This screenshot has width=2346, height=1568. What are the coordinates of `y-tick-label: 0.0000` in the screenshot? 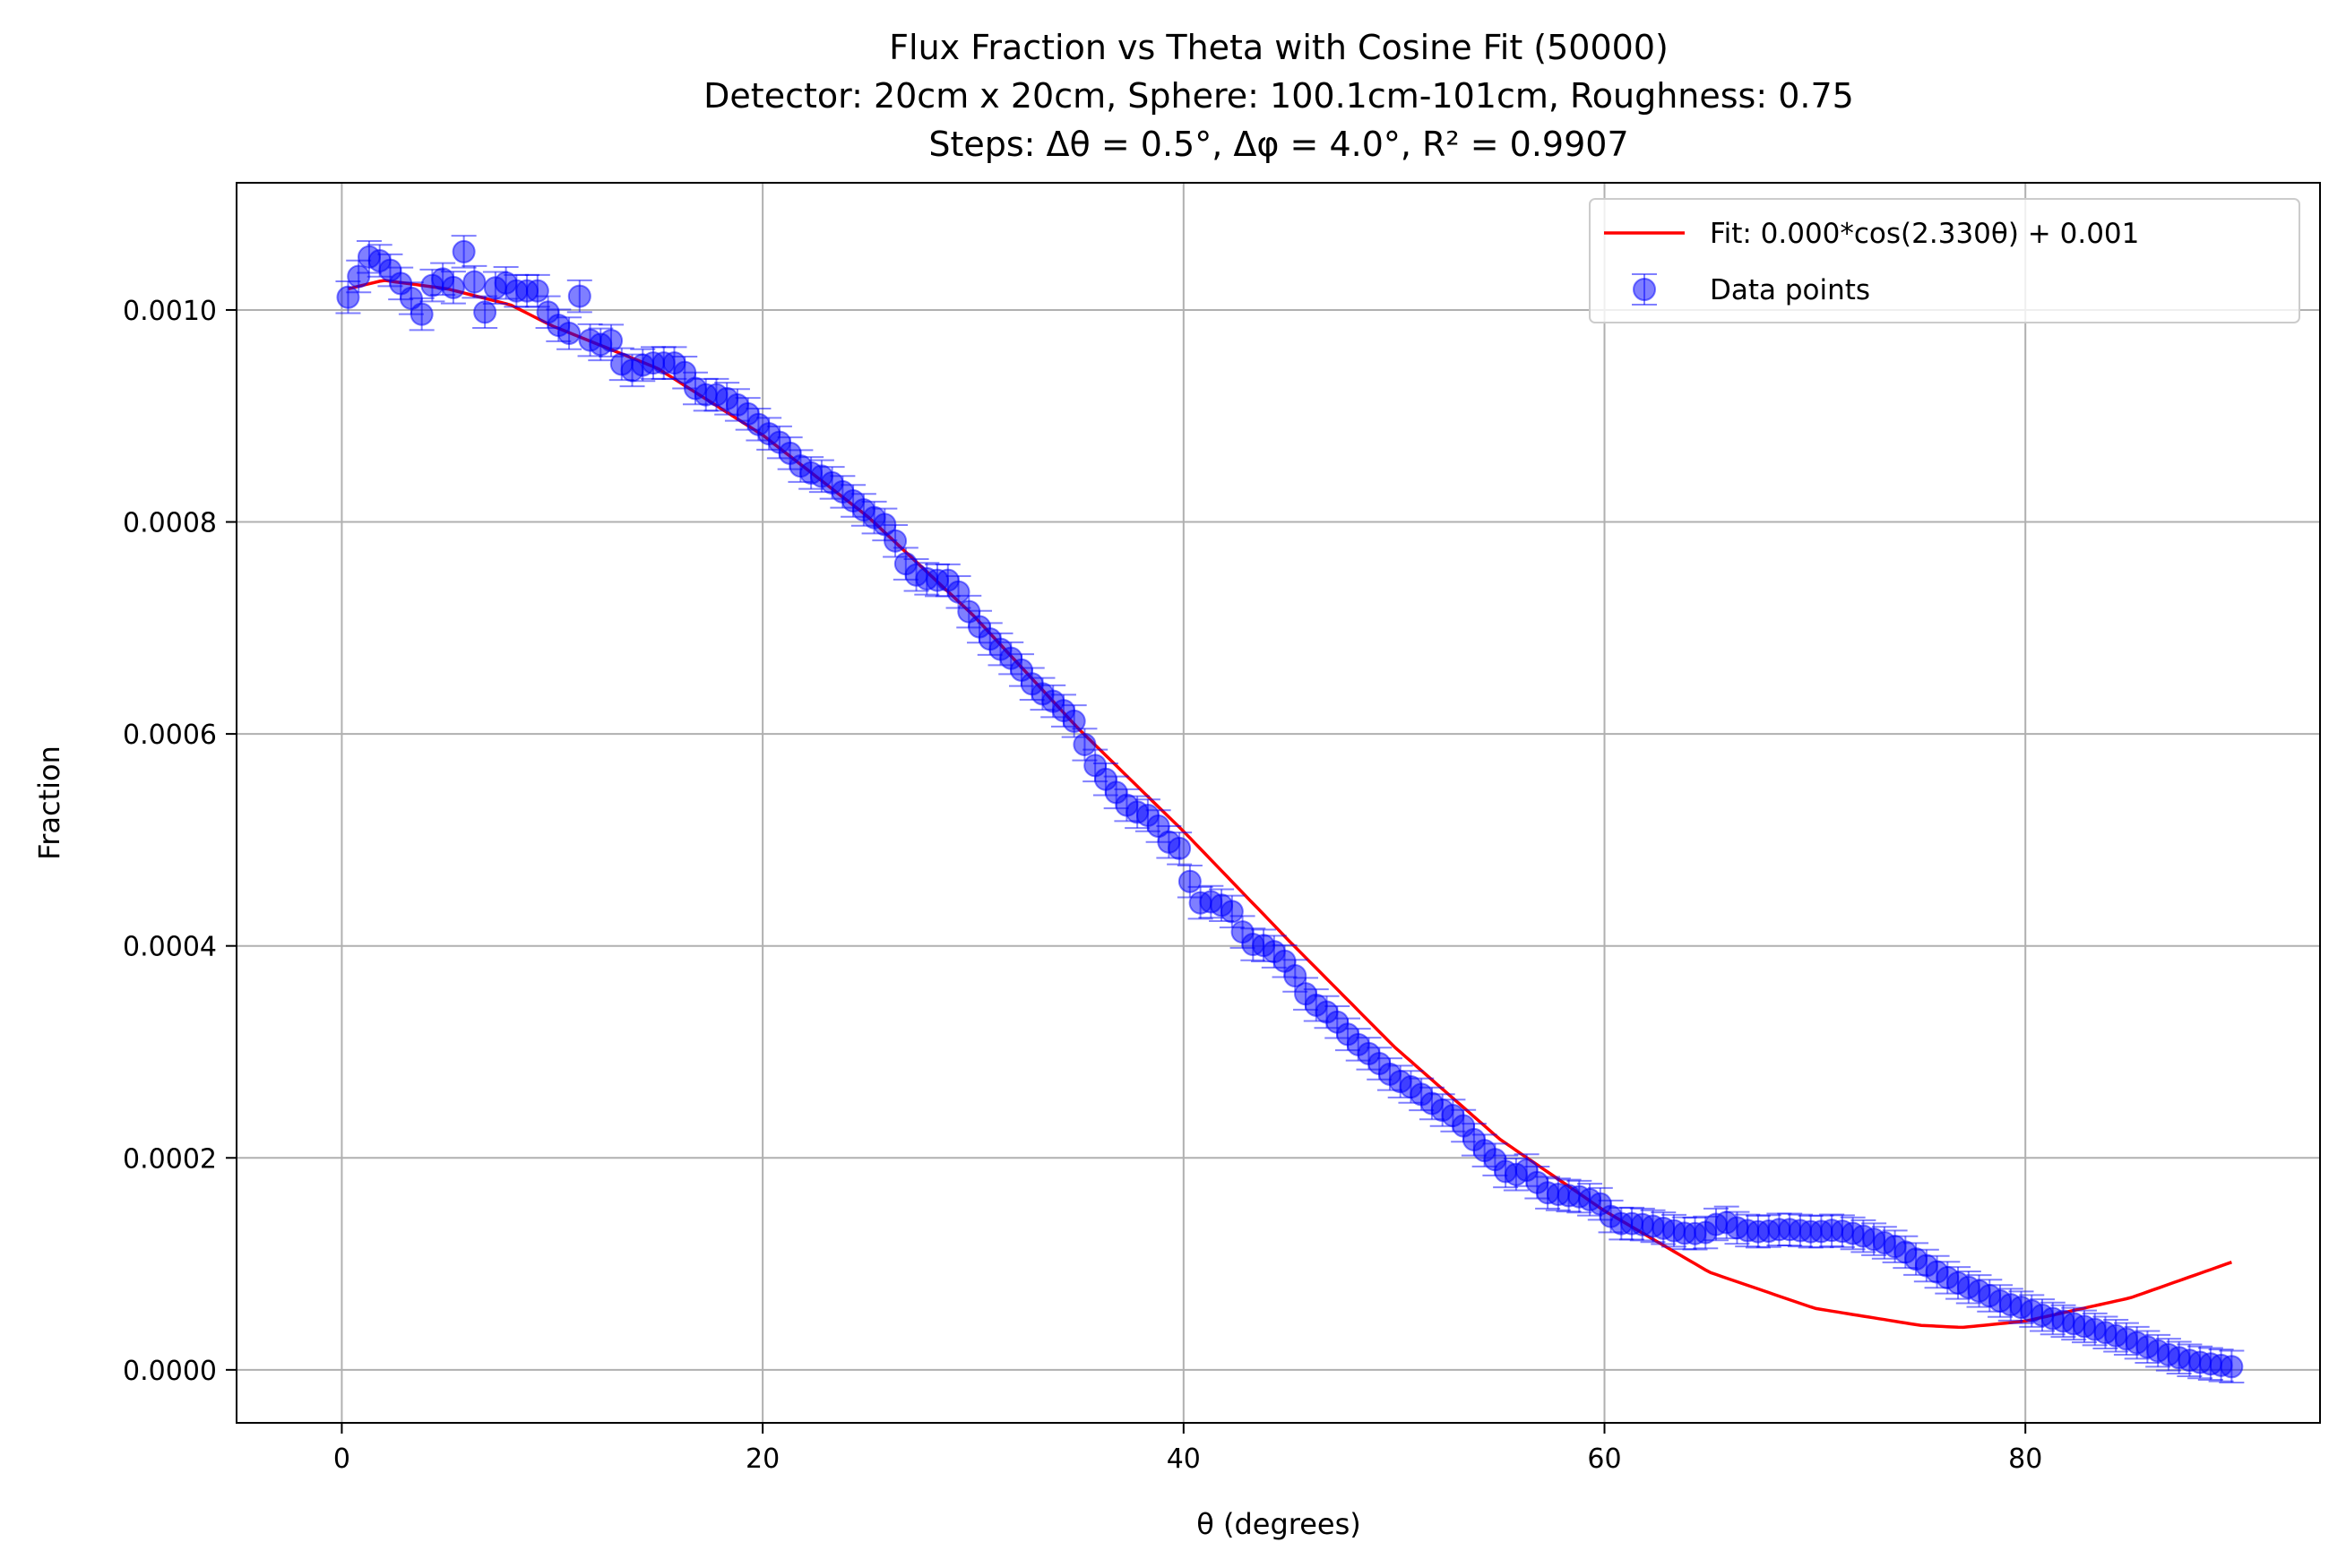 It's located at (170, 1371).